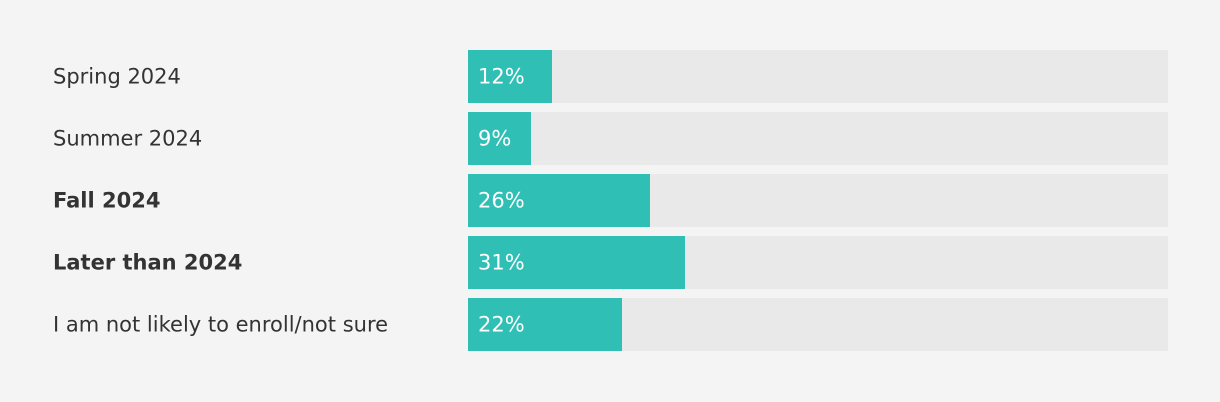 The height and width of the screenshot is (402, 1220). Describe the element at coordinates (494, 139) in the screenshot. I see `value-label: 9%` at that location.